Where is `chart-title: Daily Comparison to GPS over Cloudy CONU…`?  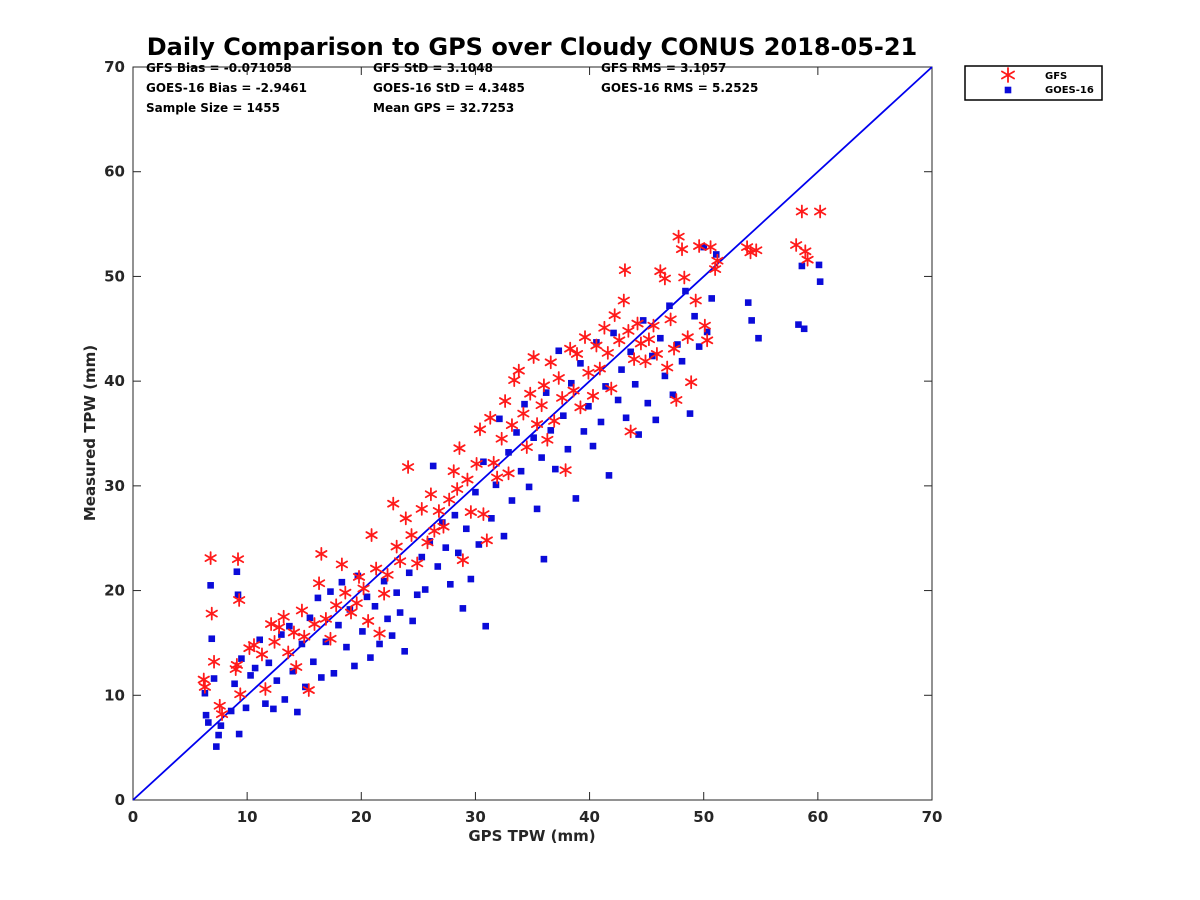
chart-title: Daily Comparison to GPS over Cloudy CONU… is located at coordinates (532, 47).